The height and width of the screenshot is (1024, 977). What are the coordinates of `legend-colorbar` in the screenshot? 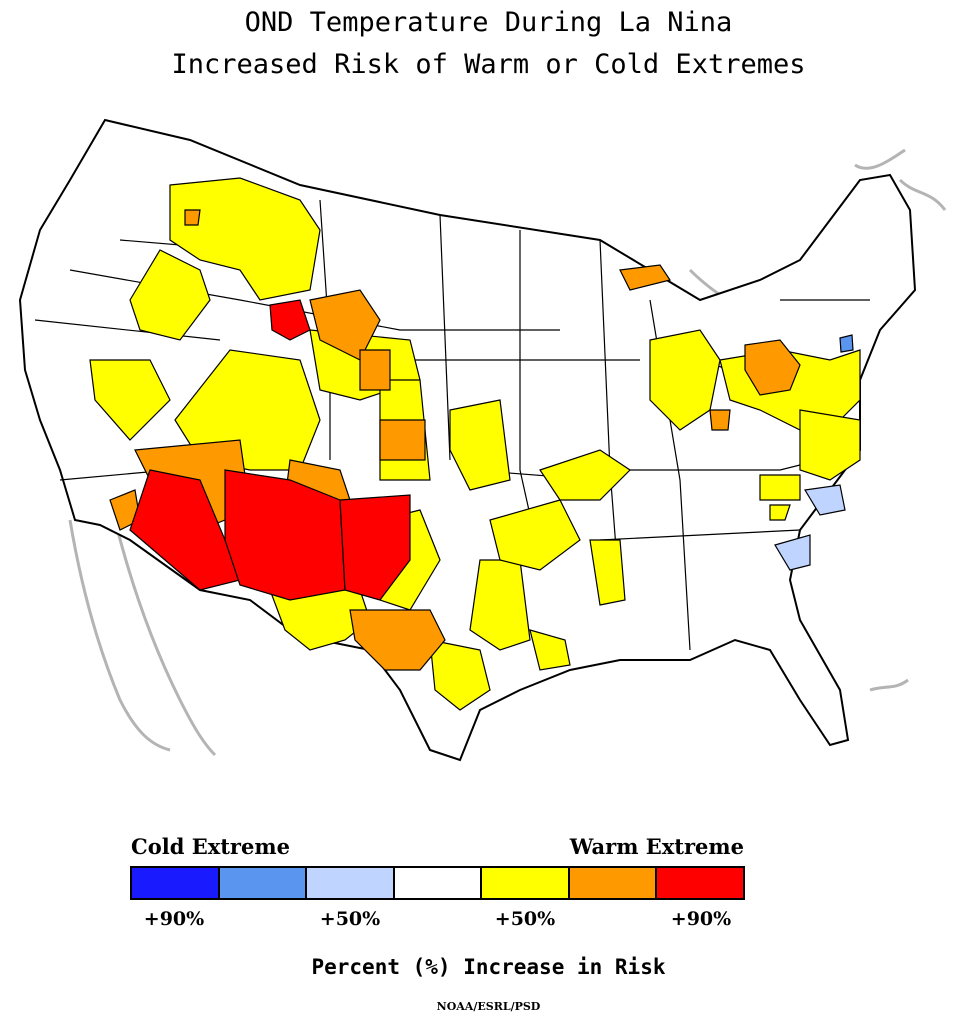 It's located at (437, 883).